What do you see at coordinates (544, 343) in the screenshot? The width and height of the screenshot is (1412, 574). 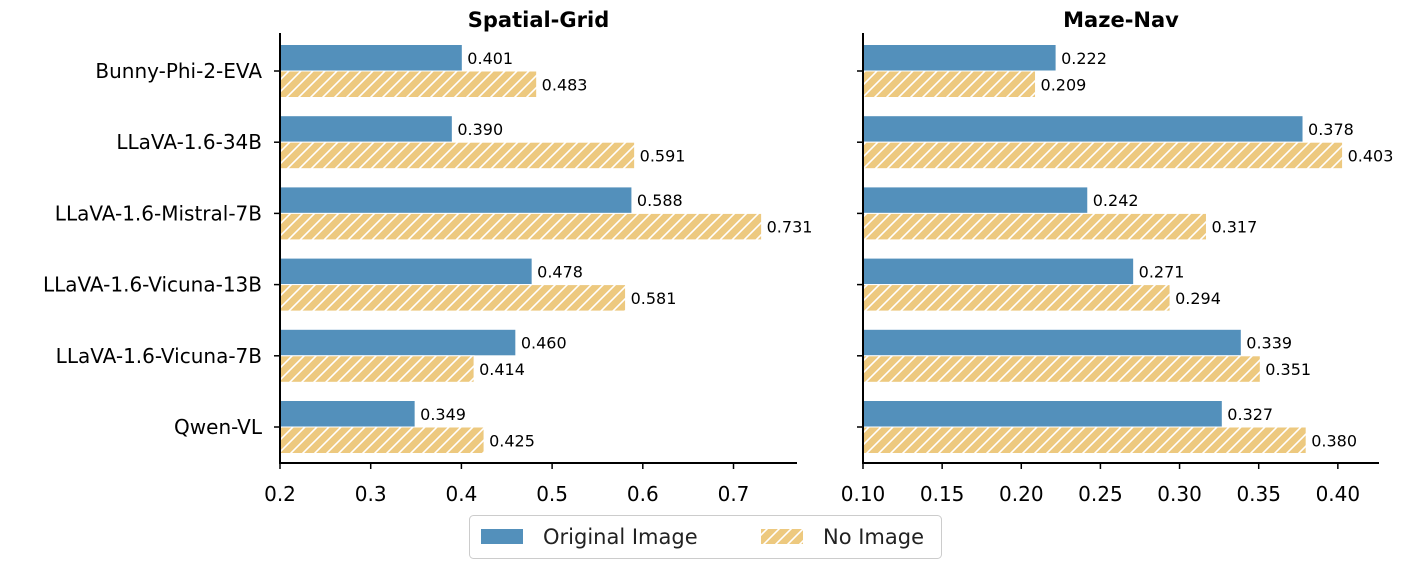 I see `bar-value-label: 0.460` at bounding box center [544, 343].